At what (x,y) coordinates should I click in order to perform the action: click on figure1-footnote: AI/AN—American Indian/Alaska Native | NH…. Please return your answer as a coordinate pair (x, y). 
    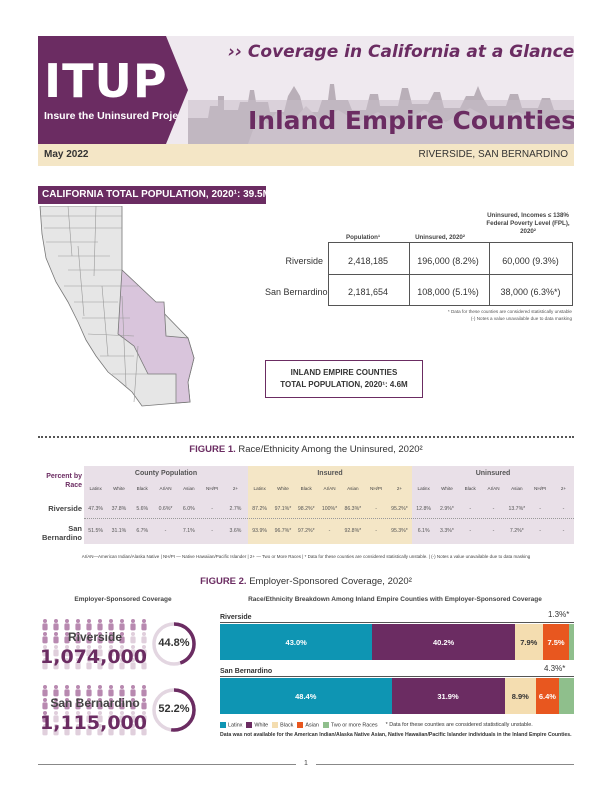
    Looking at the image, I should click on (306, 556).